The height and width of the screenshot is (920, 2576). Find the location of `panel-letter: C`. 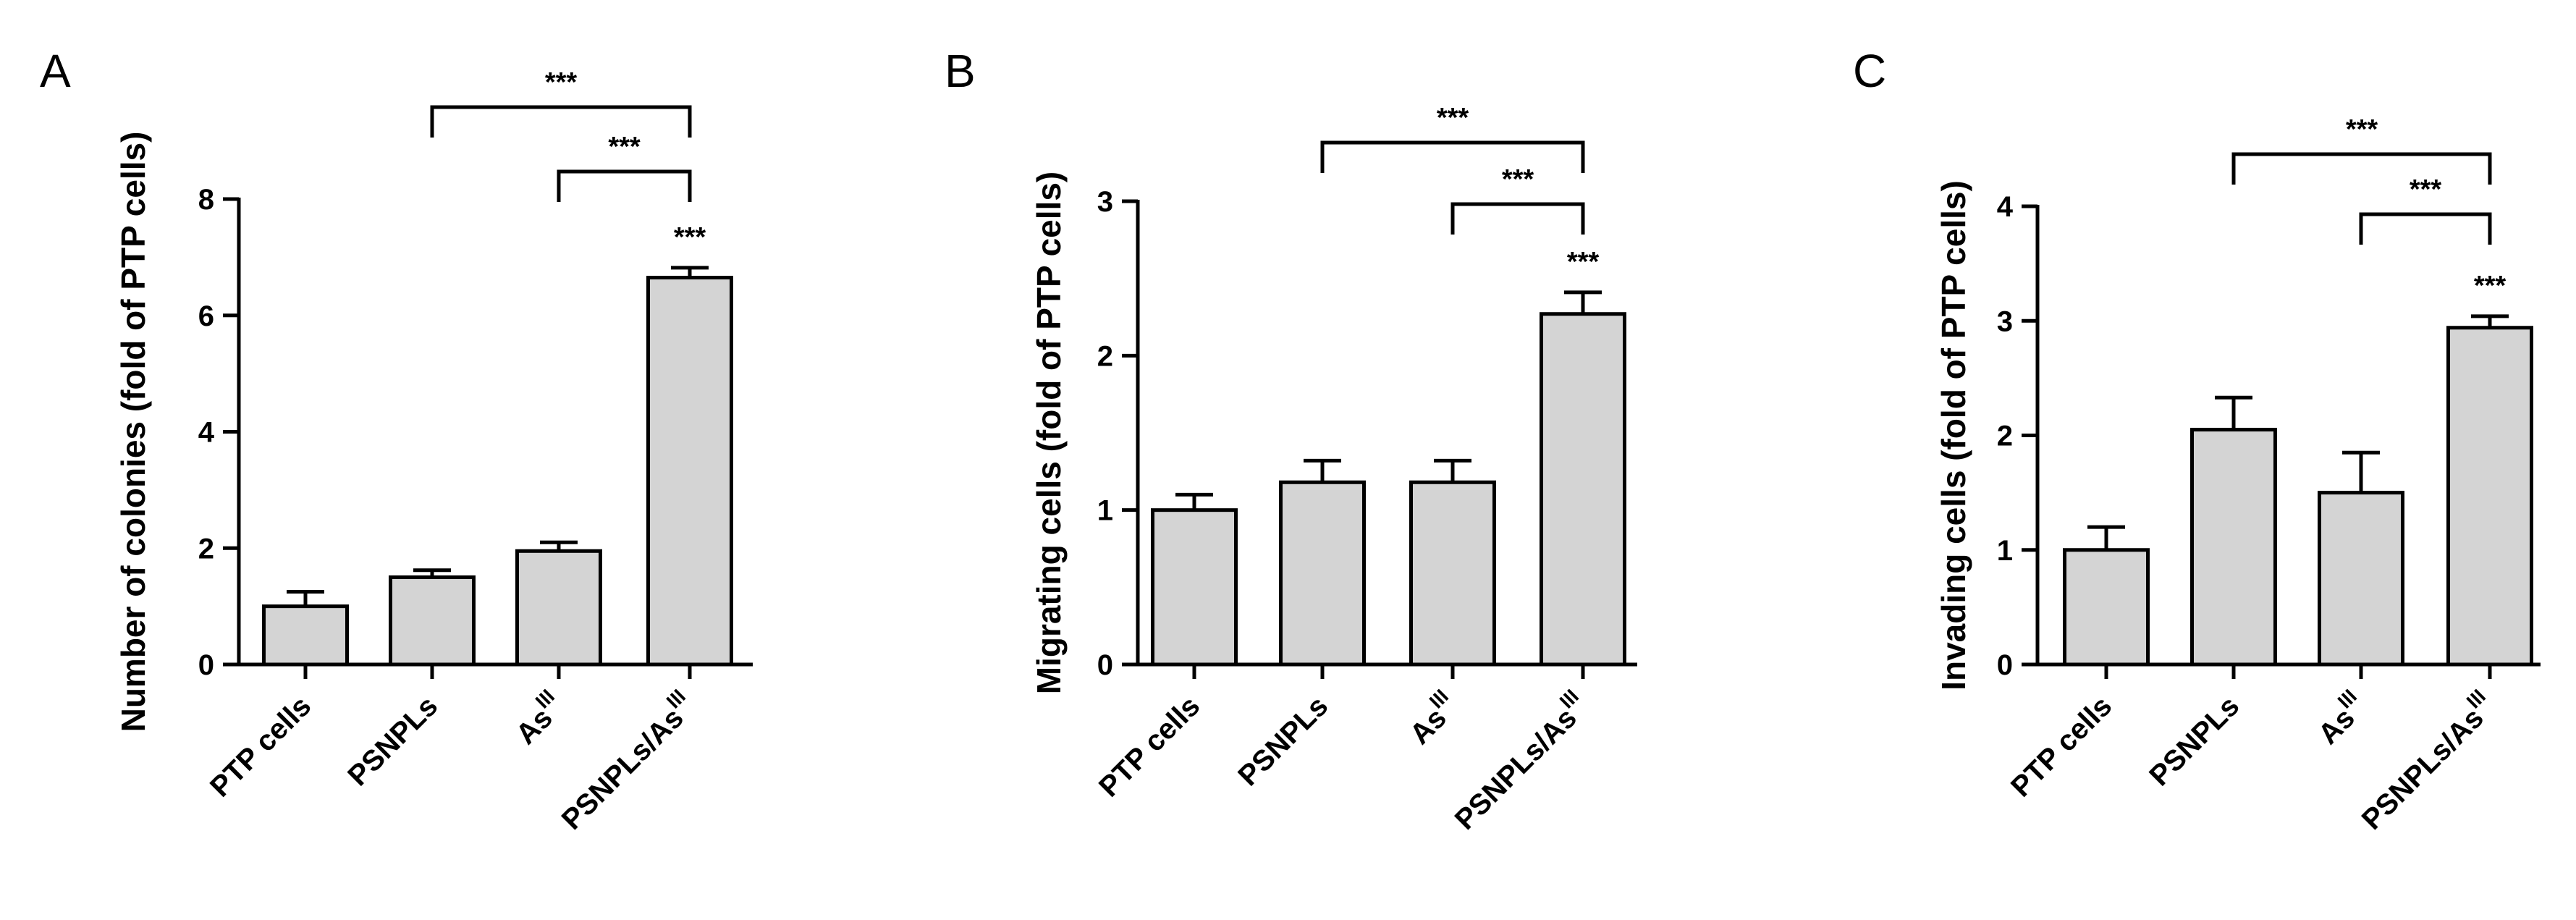

panel-letter: C is located at coordinates (1869, 71).